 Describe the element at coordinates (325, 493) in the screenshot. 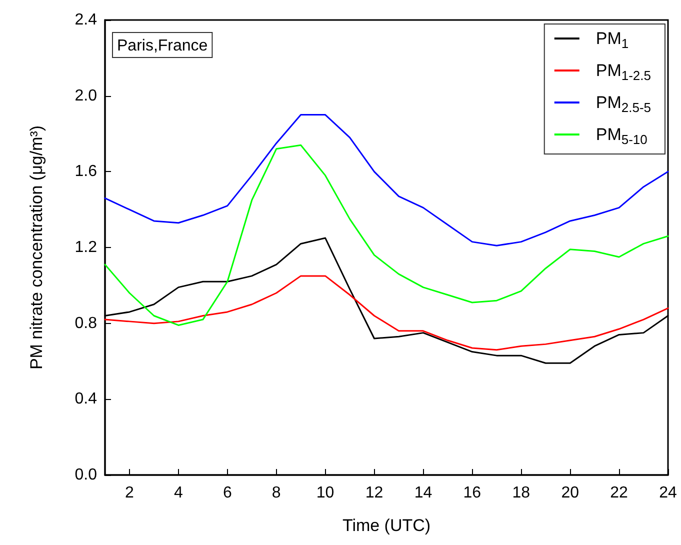

I see `x-tick-label: 10` at that location.